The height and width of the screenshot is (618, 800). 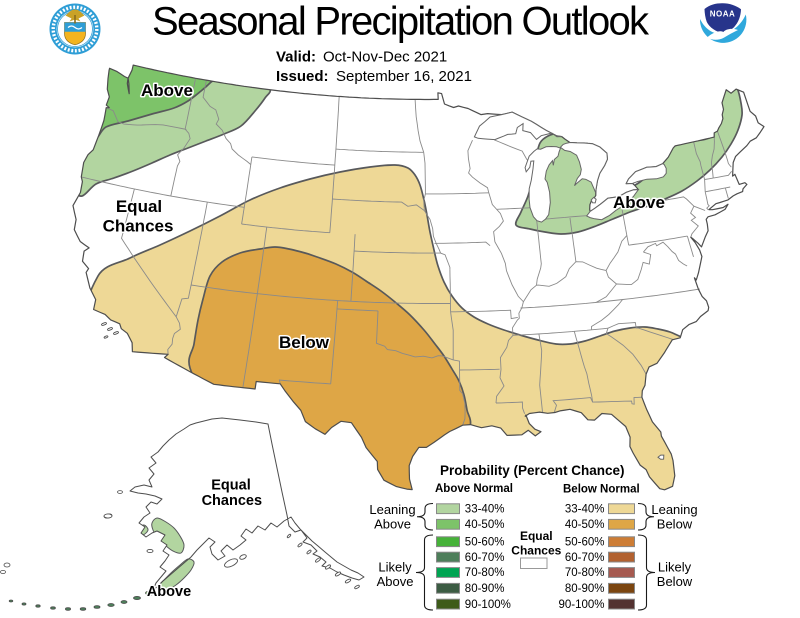 I want to click on svg-text: Oct-Nov-Dec 2021, so click(x=385, y=57).